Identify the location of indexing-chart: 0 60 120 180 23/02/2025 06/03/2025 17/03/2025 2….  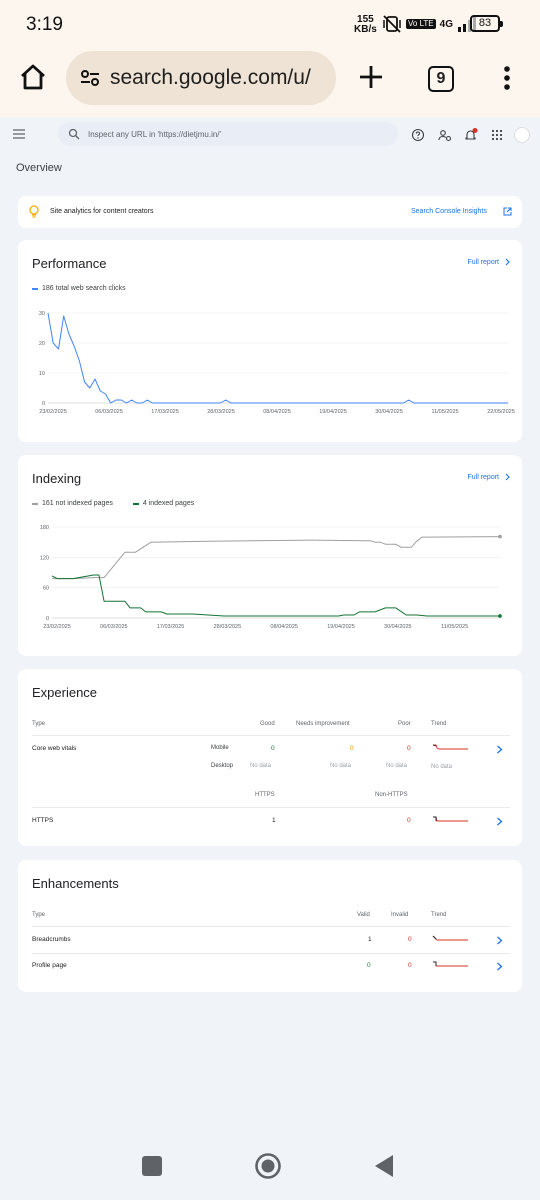
(271, 577).